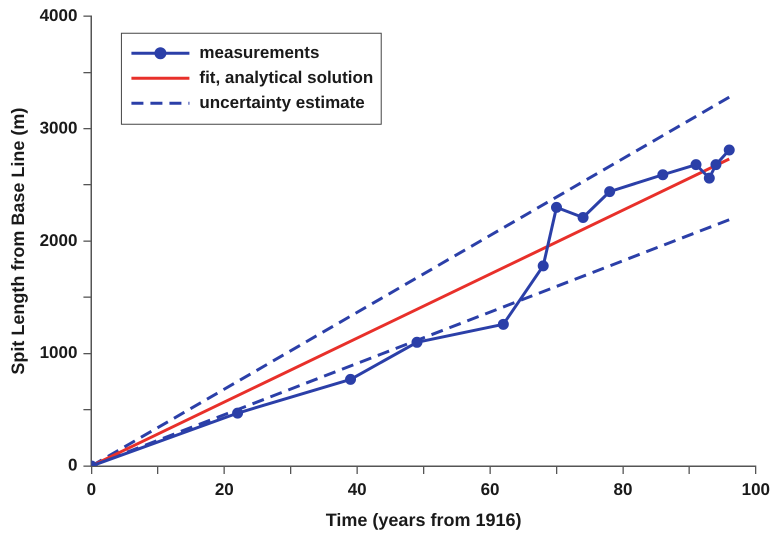 This screenshot has width=776, height=540. Describe the element at coordinates (286, 77) in the screenshot. I see `legend-label: fit, analytical solution` at that location.